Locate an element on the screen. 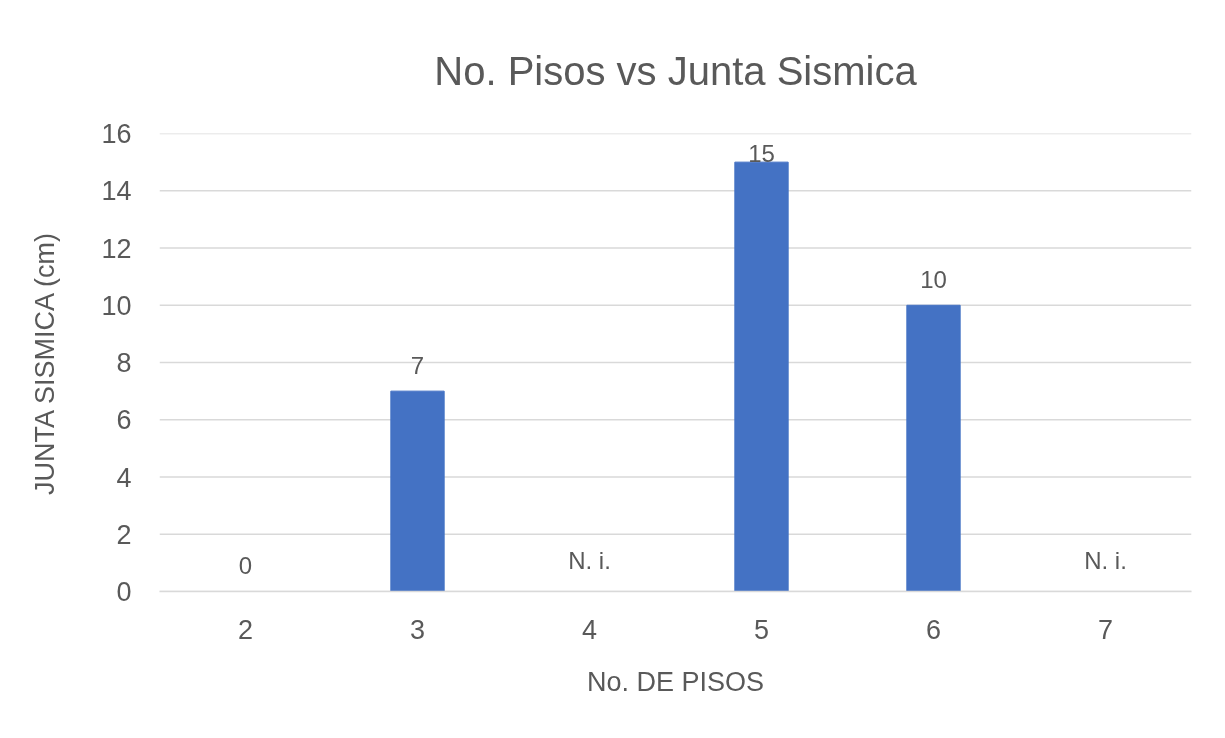  x-tick-label: 7 is located at coordinates (1105, 629).